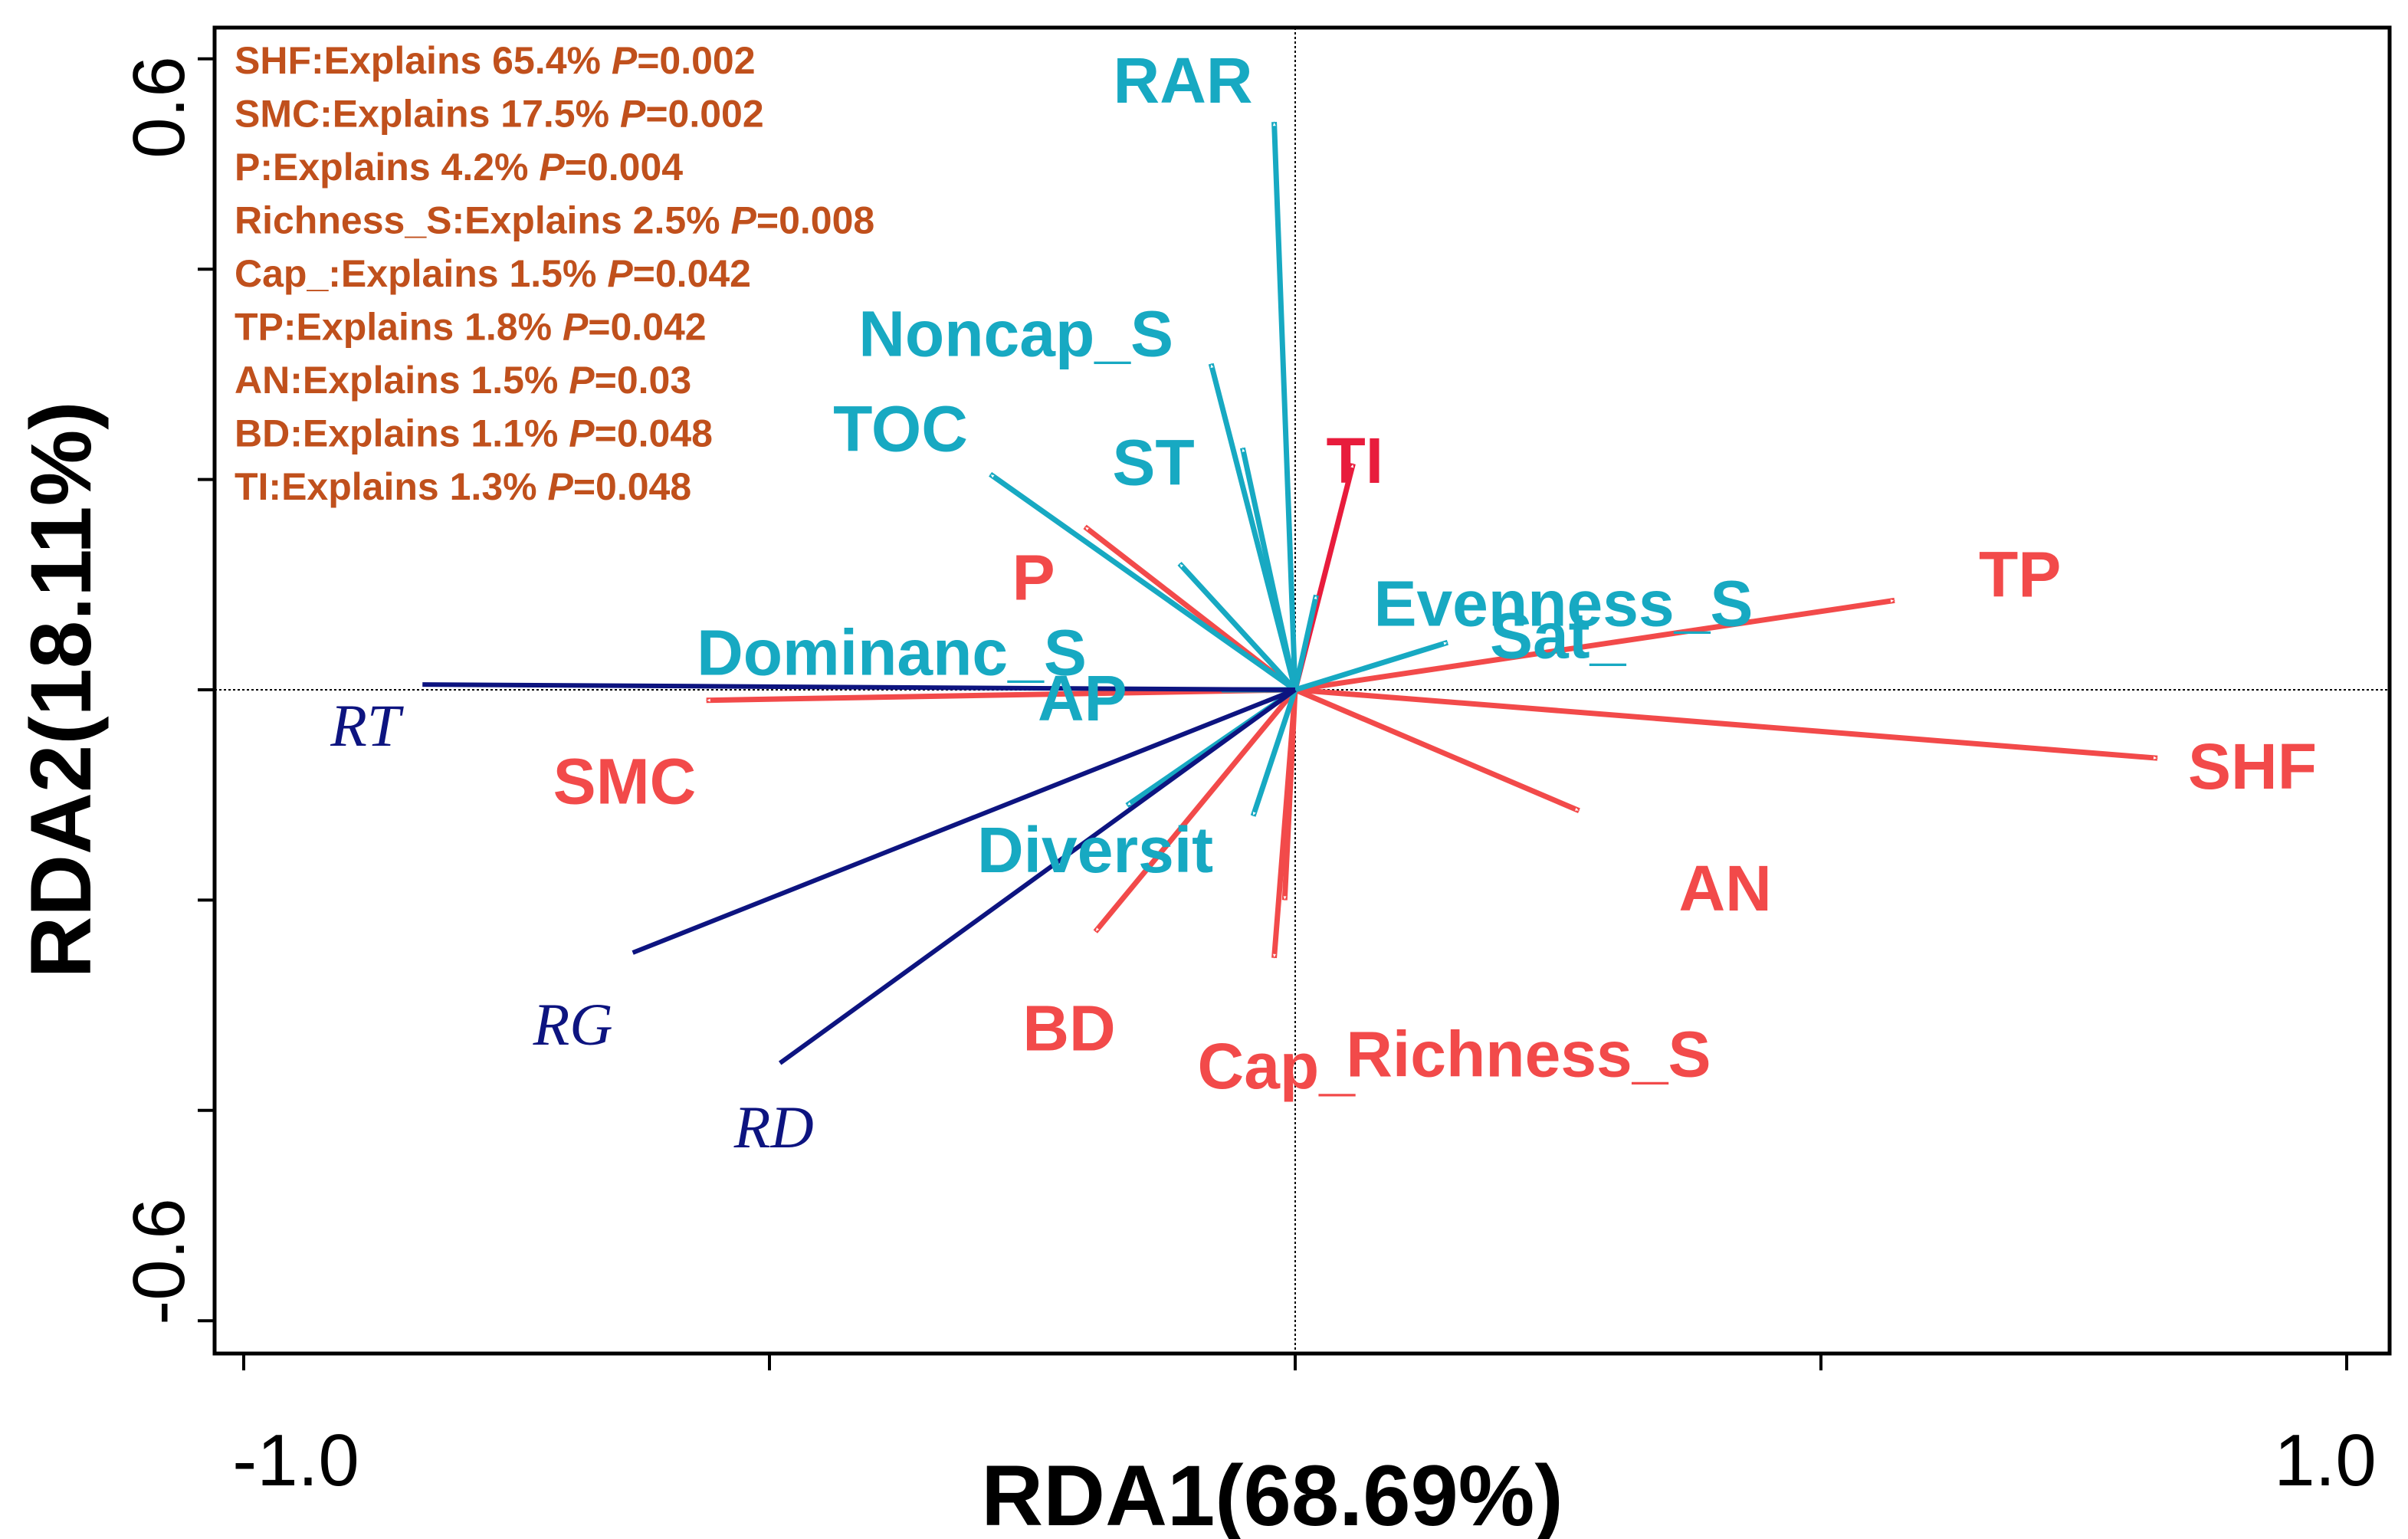 The image size is (2408, 1539). I want to click on annotation-text: AN:Explains 1.5%, so click(402, 380).